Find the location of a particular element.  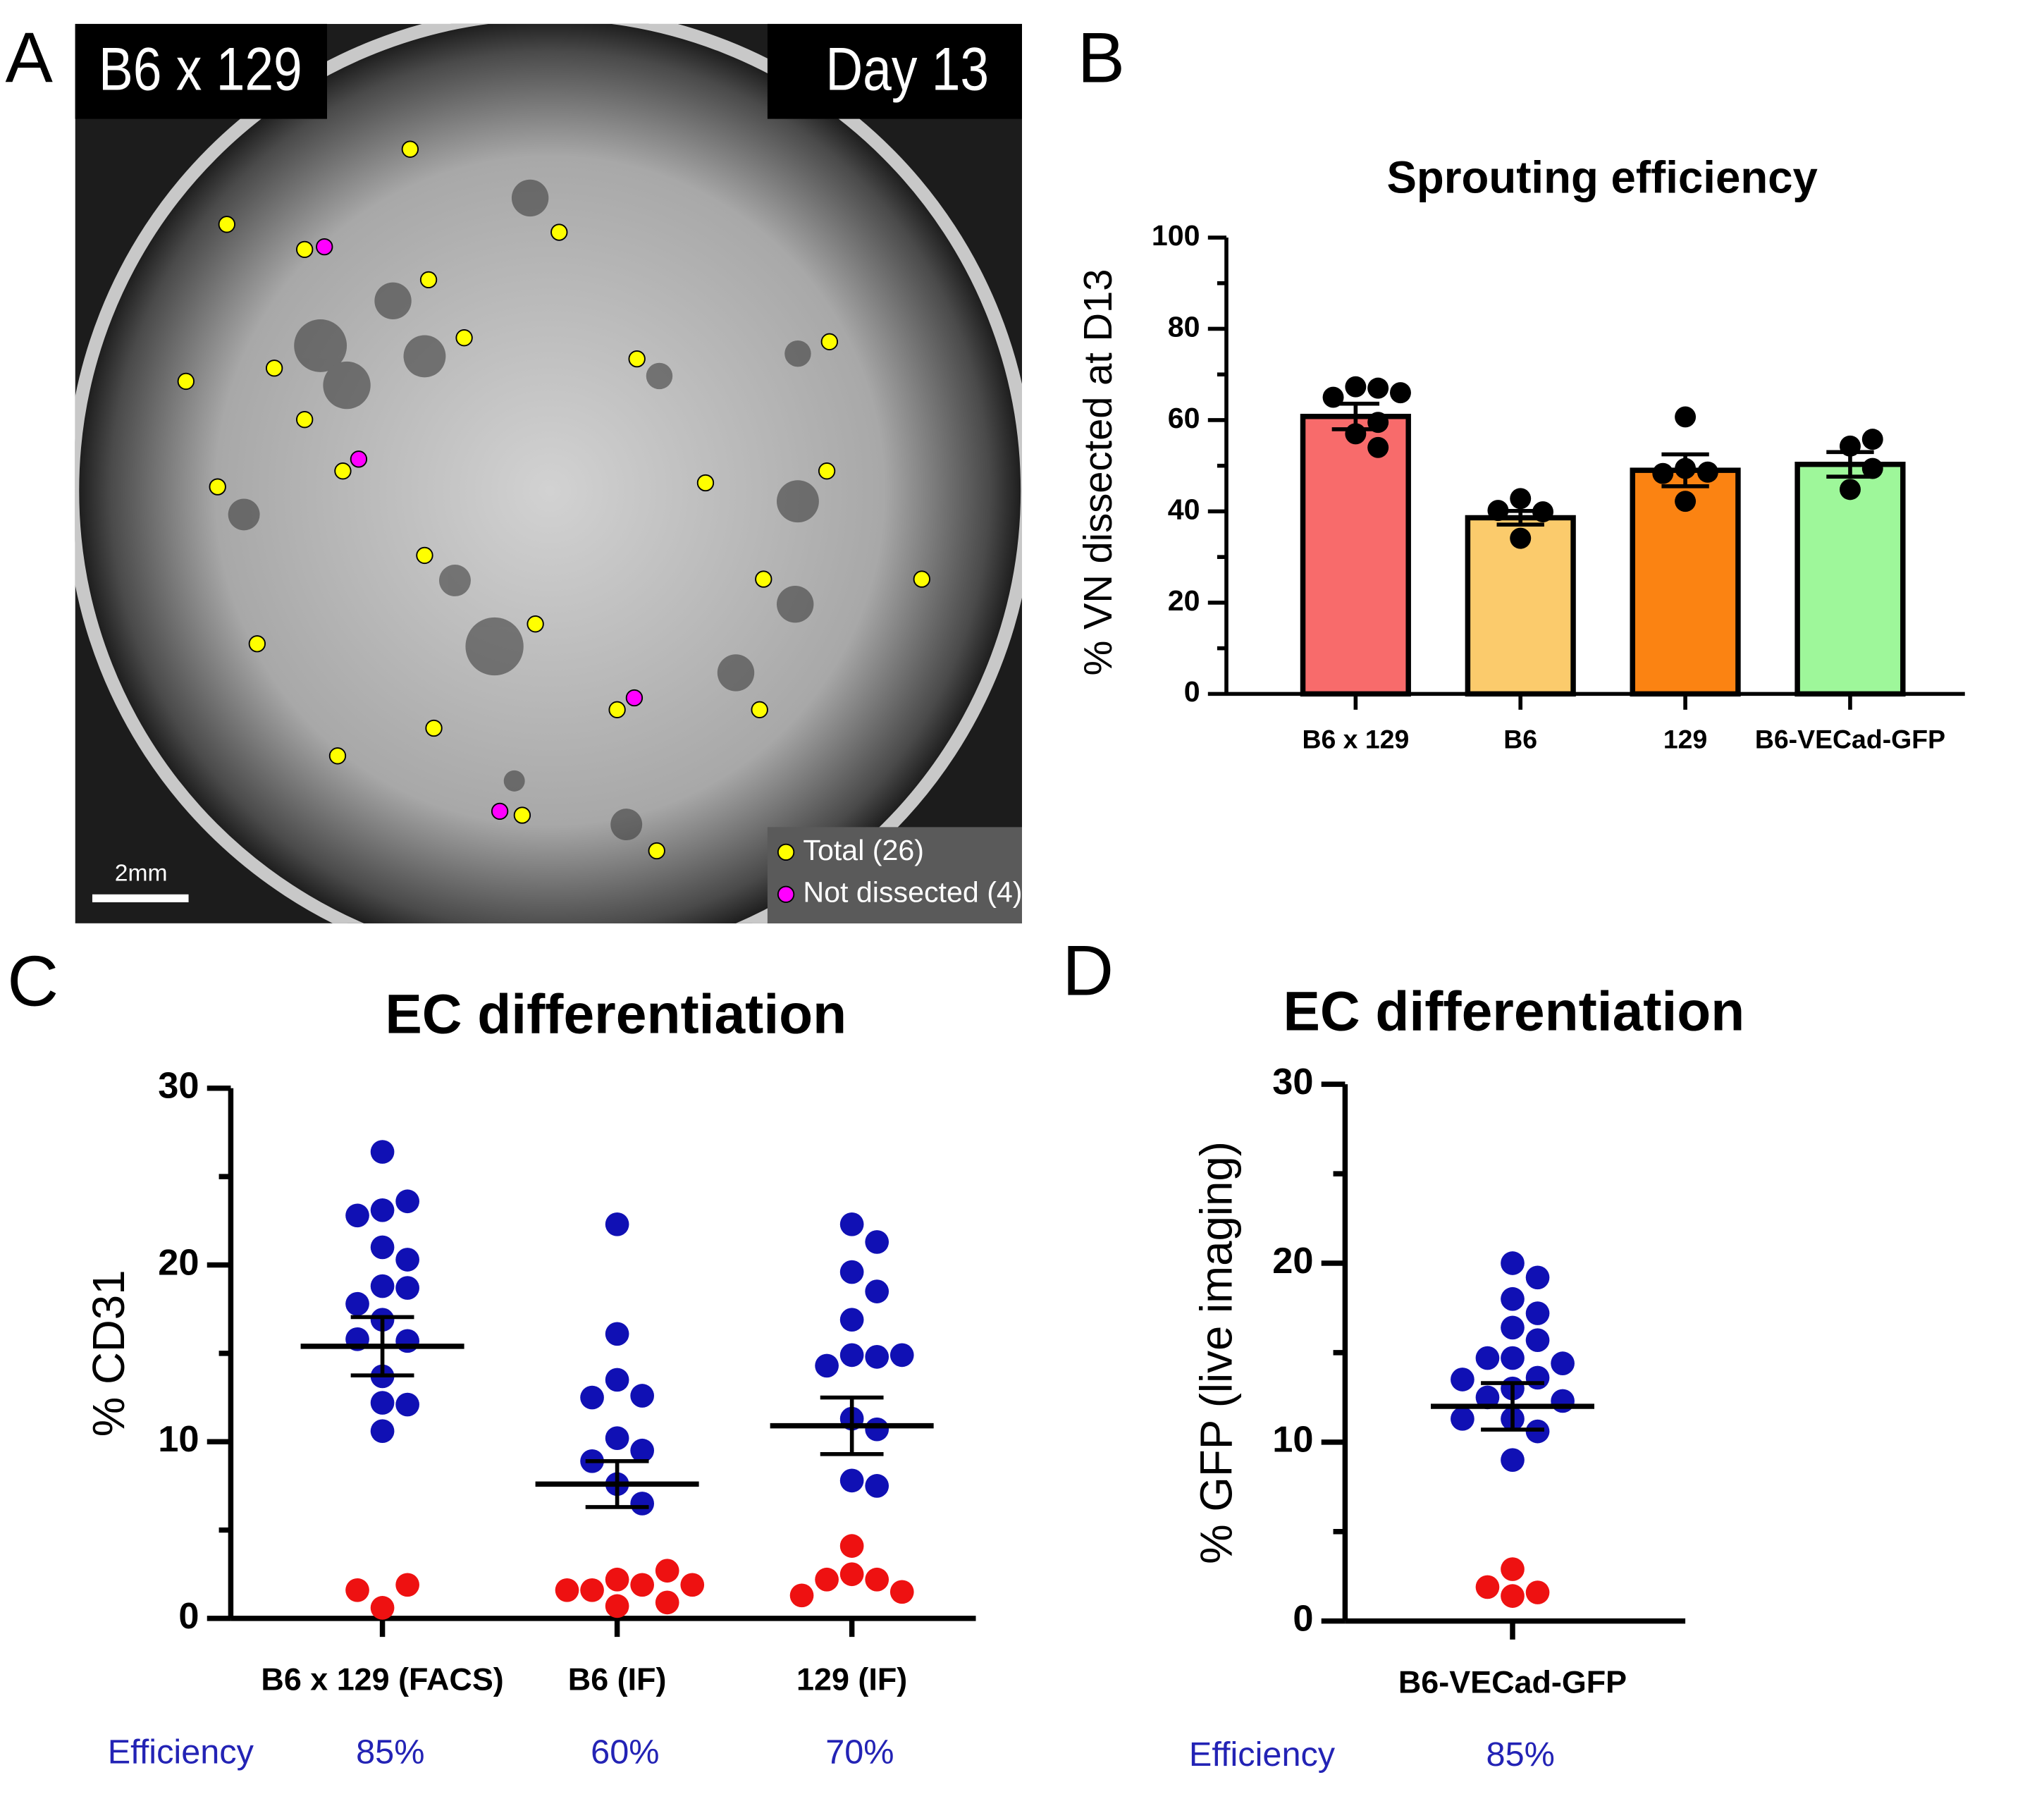

panel-letter: A is located at coordinates (29, 58).